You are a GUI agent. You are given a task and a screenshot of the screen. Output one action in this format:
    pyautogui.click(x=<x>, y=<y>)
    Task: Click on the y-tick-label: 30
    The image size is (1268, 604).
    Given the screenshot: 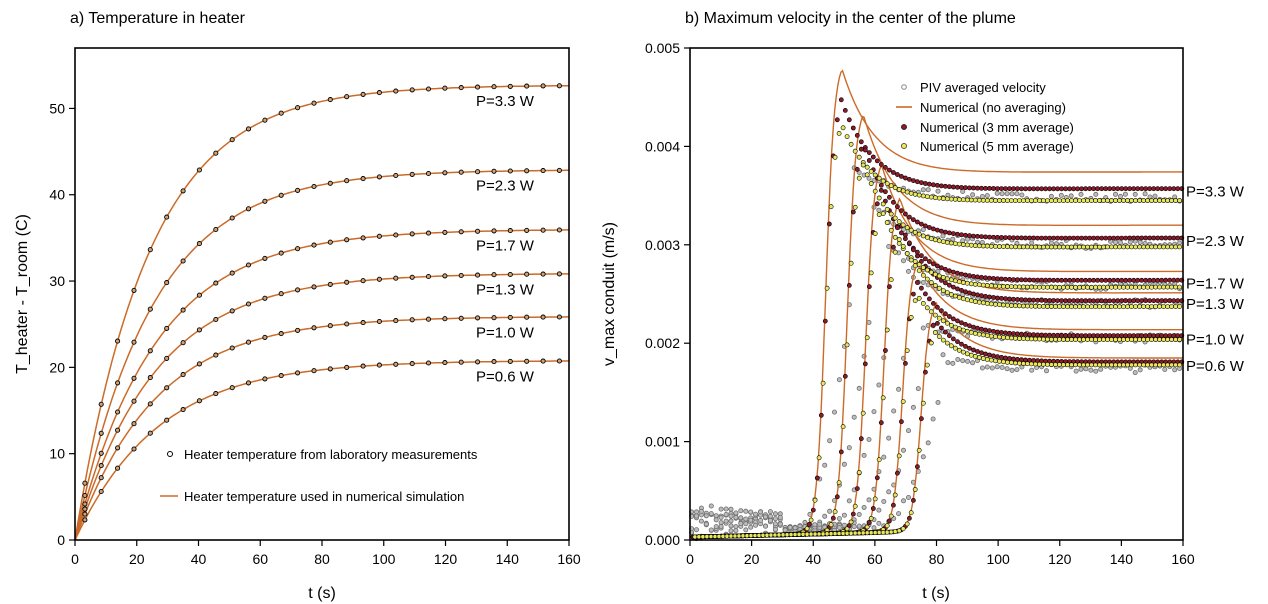 What is the action you would take?
    pyautogui.click(x=57, y=281)
    